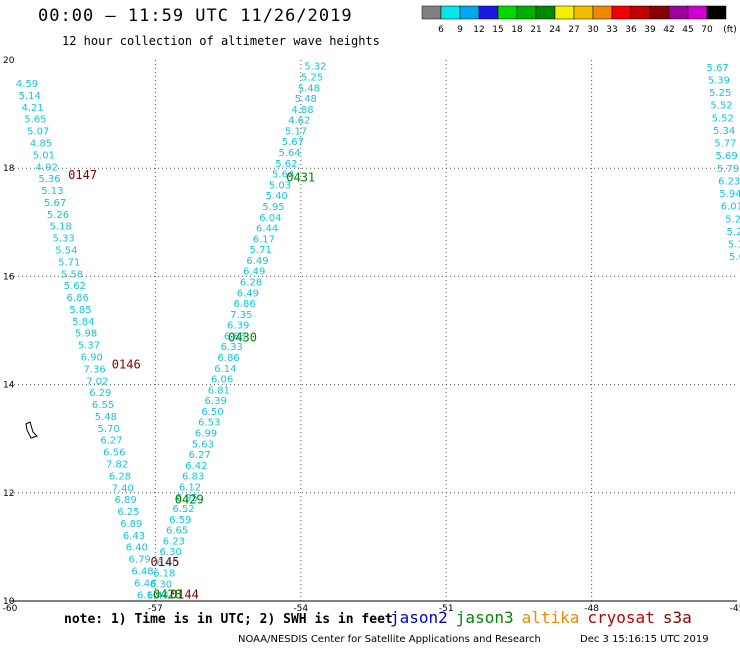 Image resolution: width=740 pixels, height=650 pixels. I want to click on wave-height-label: 5.84, so click(83, 322).